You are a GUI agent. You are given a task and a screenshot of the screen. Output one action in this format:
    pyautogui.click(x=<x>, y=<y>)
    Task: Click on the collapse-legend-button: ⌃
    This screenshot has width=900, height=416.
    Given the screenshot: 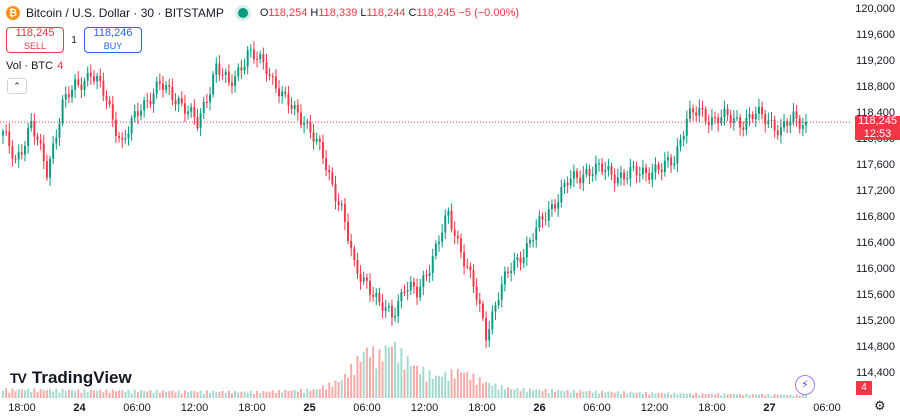 What is the action you would take?
    pyautogui.click(x=17, y=86)
    